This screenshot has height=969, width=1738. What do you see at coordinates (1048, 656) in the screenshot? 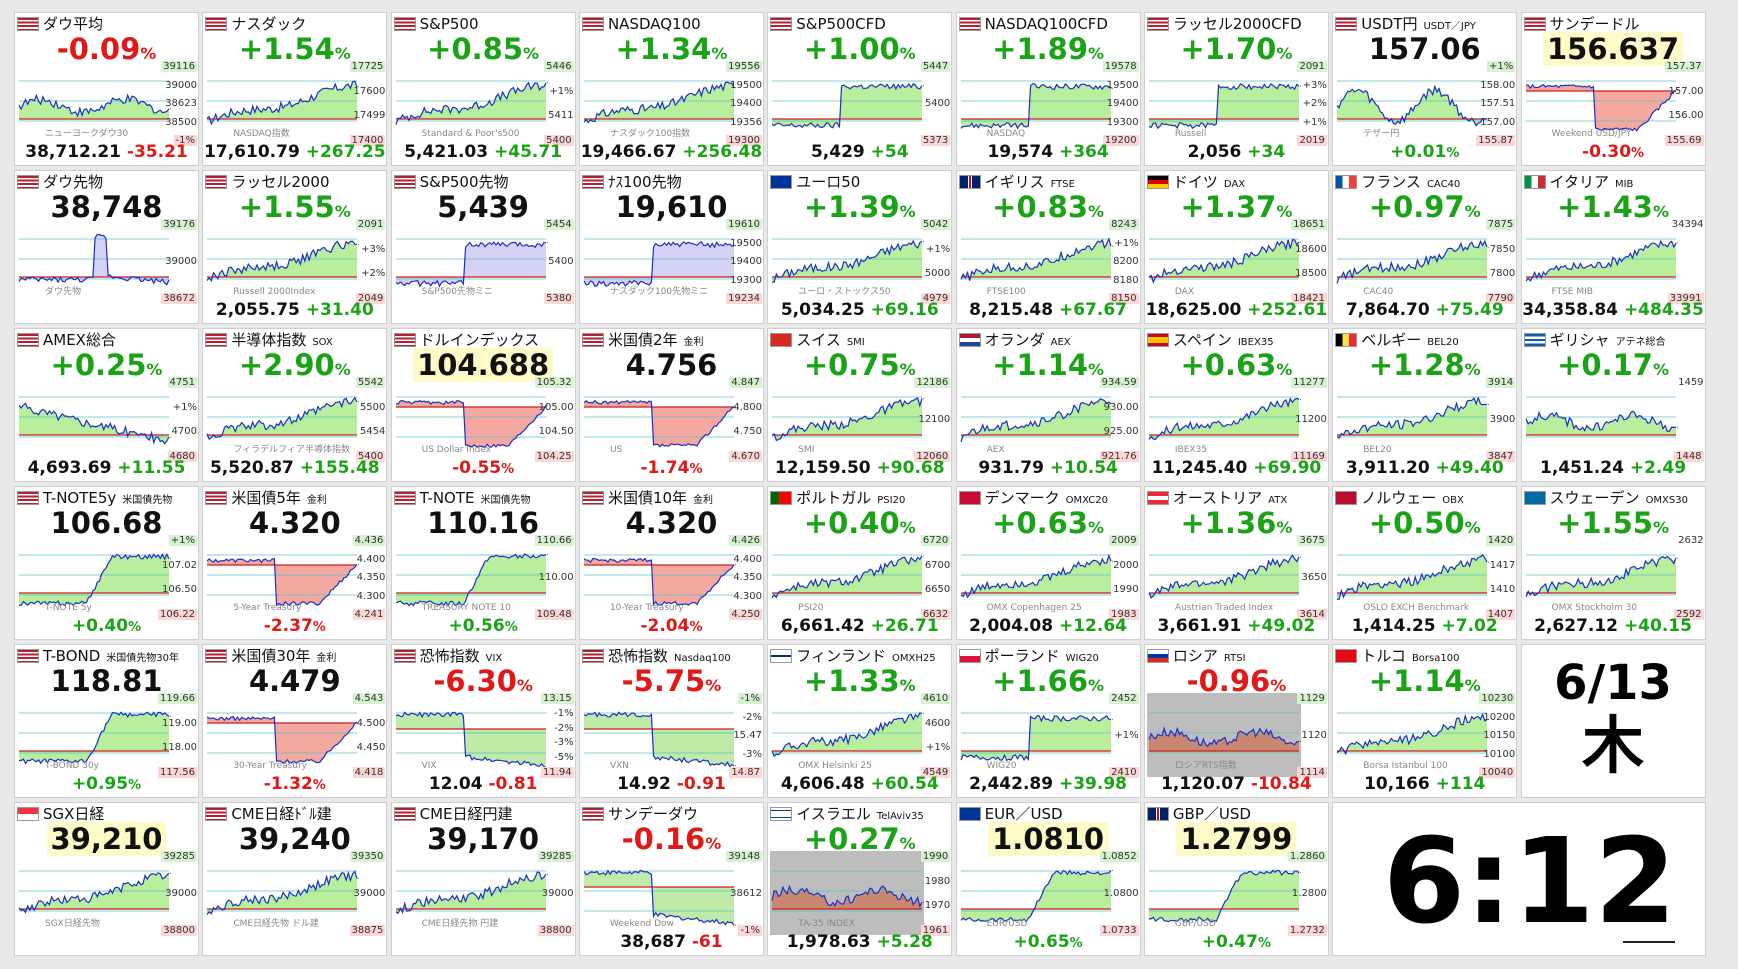
I see `tile-title: ポーランド WIG20` at bounding box center [1048, 656].